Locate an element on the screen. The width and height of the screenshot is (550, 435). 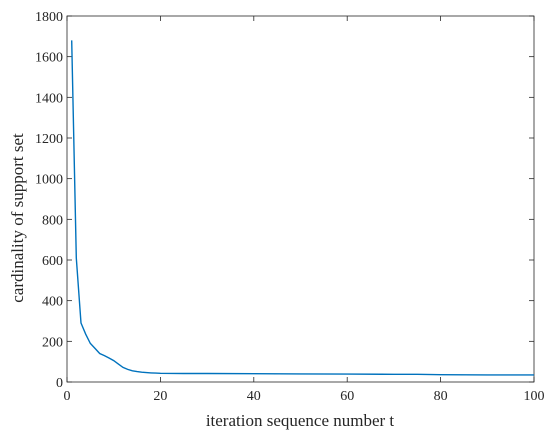
x-tick-label: 20 is located at coordinates (160, 396).